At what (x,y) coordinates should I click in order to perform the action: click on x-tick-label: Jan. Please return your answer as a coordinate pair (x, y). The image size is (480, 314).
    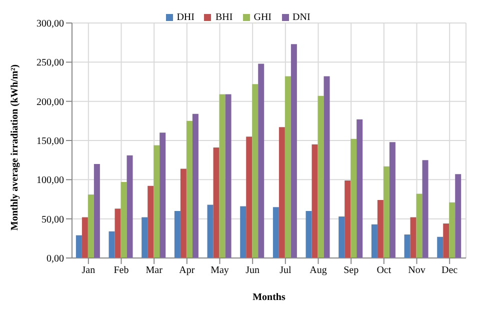
    Looking at the image, I should click on (89, 270).